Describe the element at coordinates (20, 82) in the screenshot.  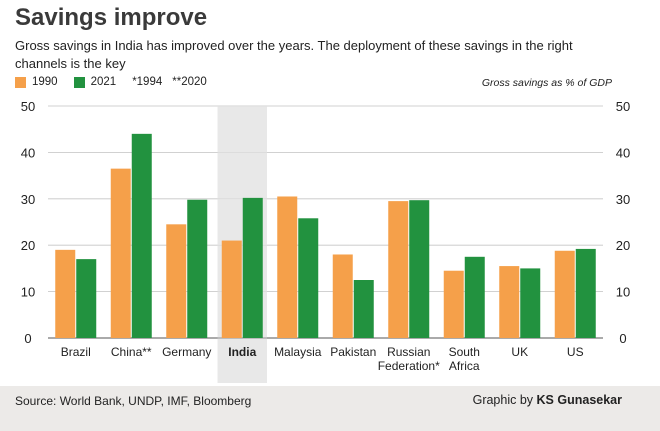
I see `legend-swatch-1990` at that location.